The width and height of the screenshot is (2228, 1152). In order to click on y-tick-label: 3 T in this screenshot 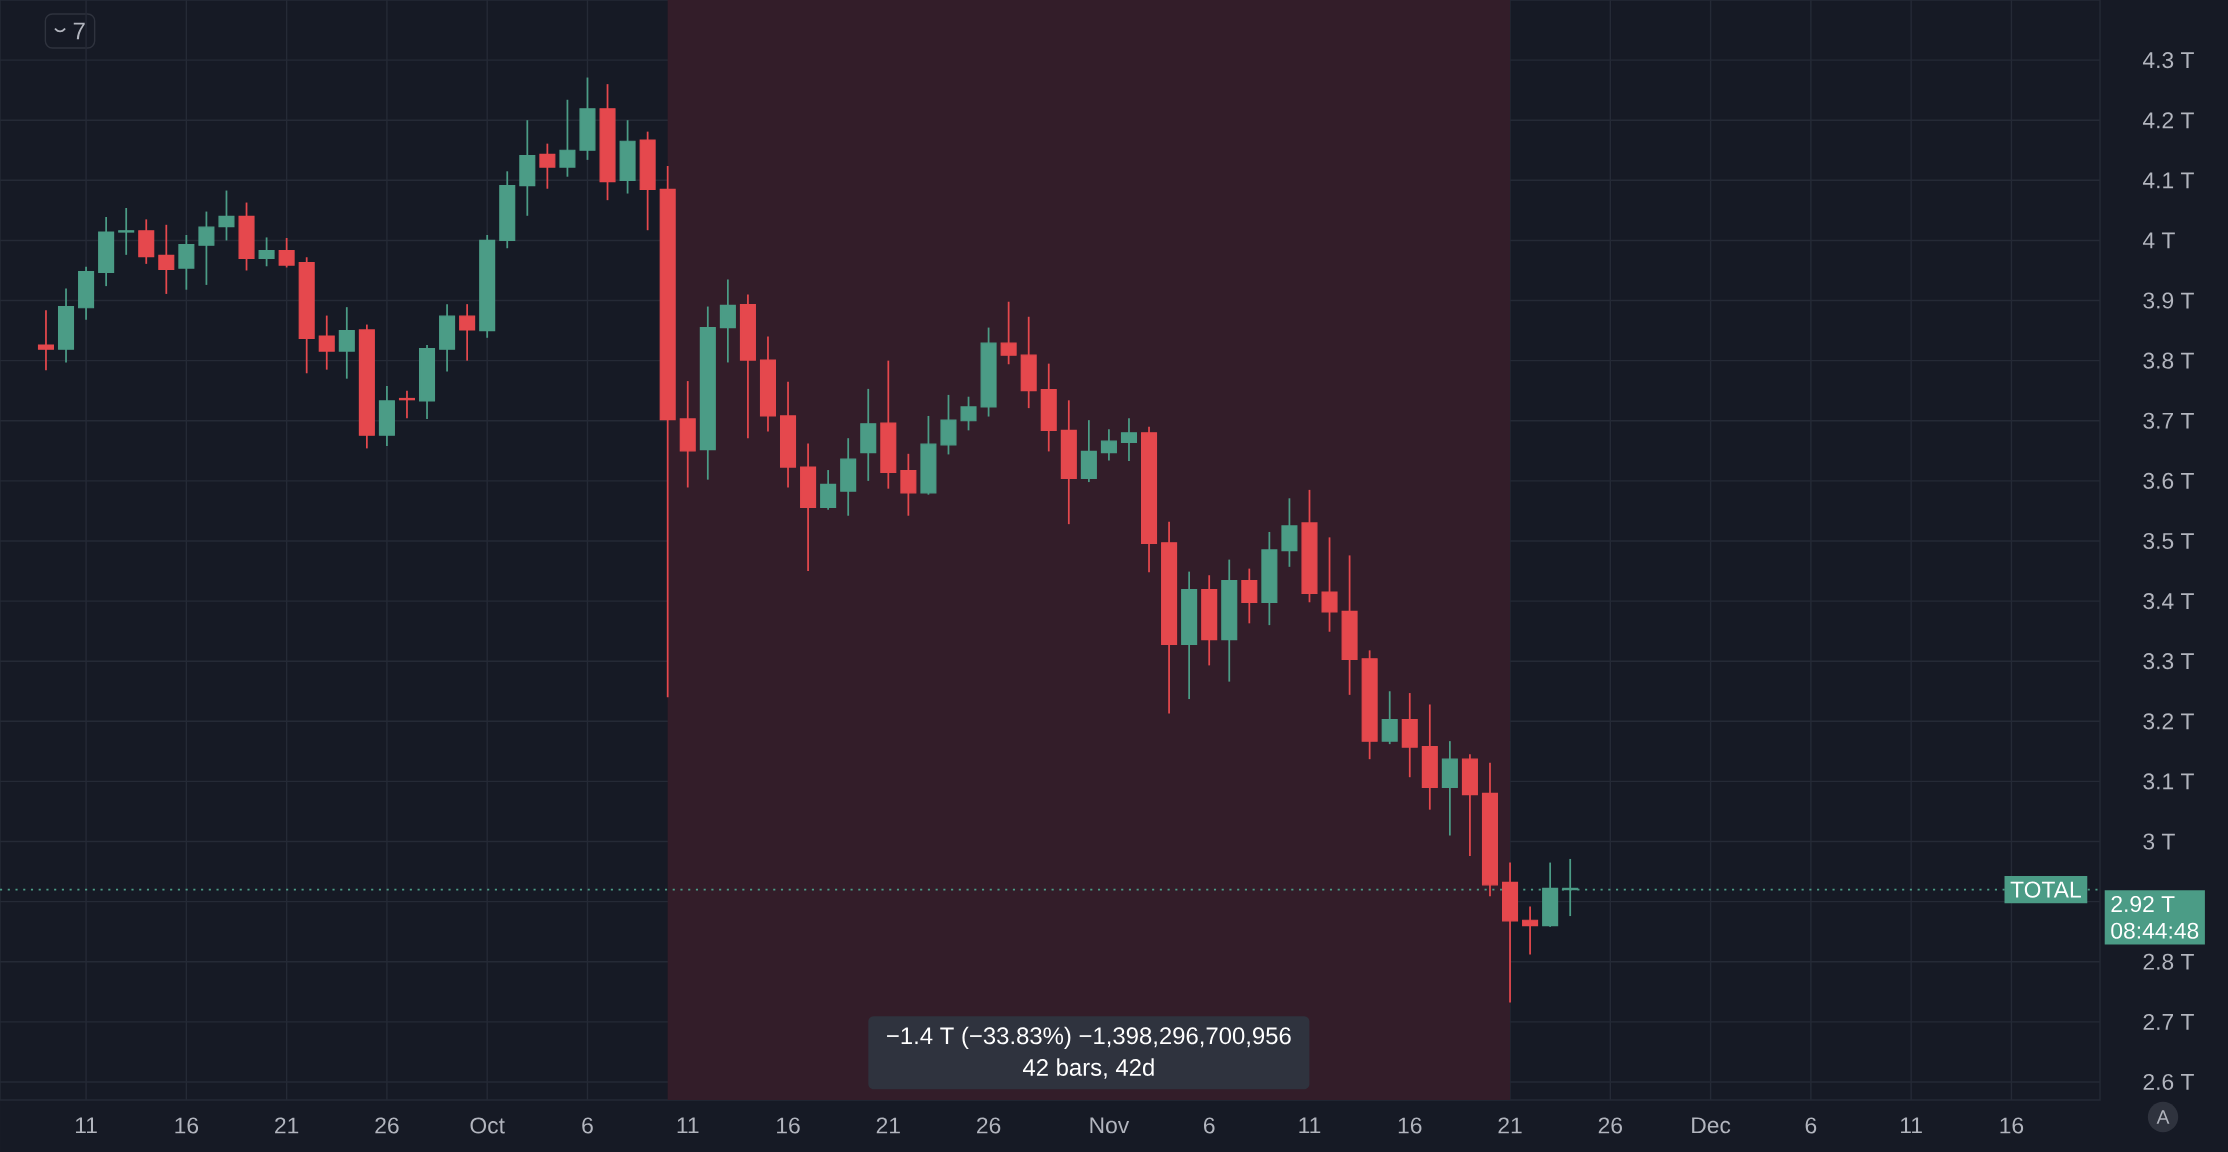, I will do `click(2159, 841)`.